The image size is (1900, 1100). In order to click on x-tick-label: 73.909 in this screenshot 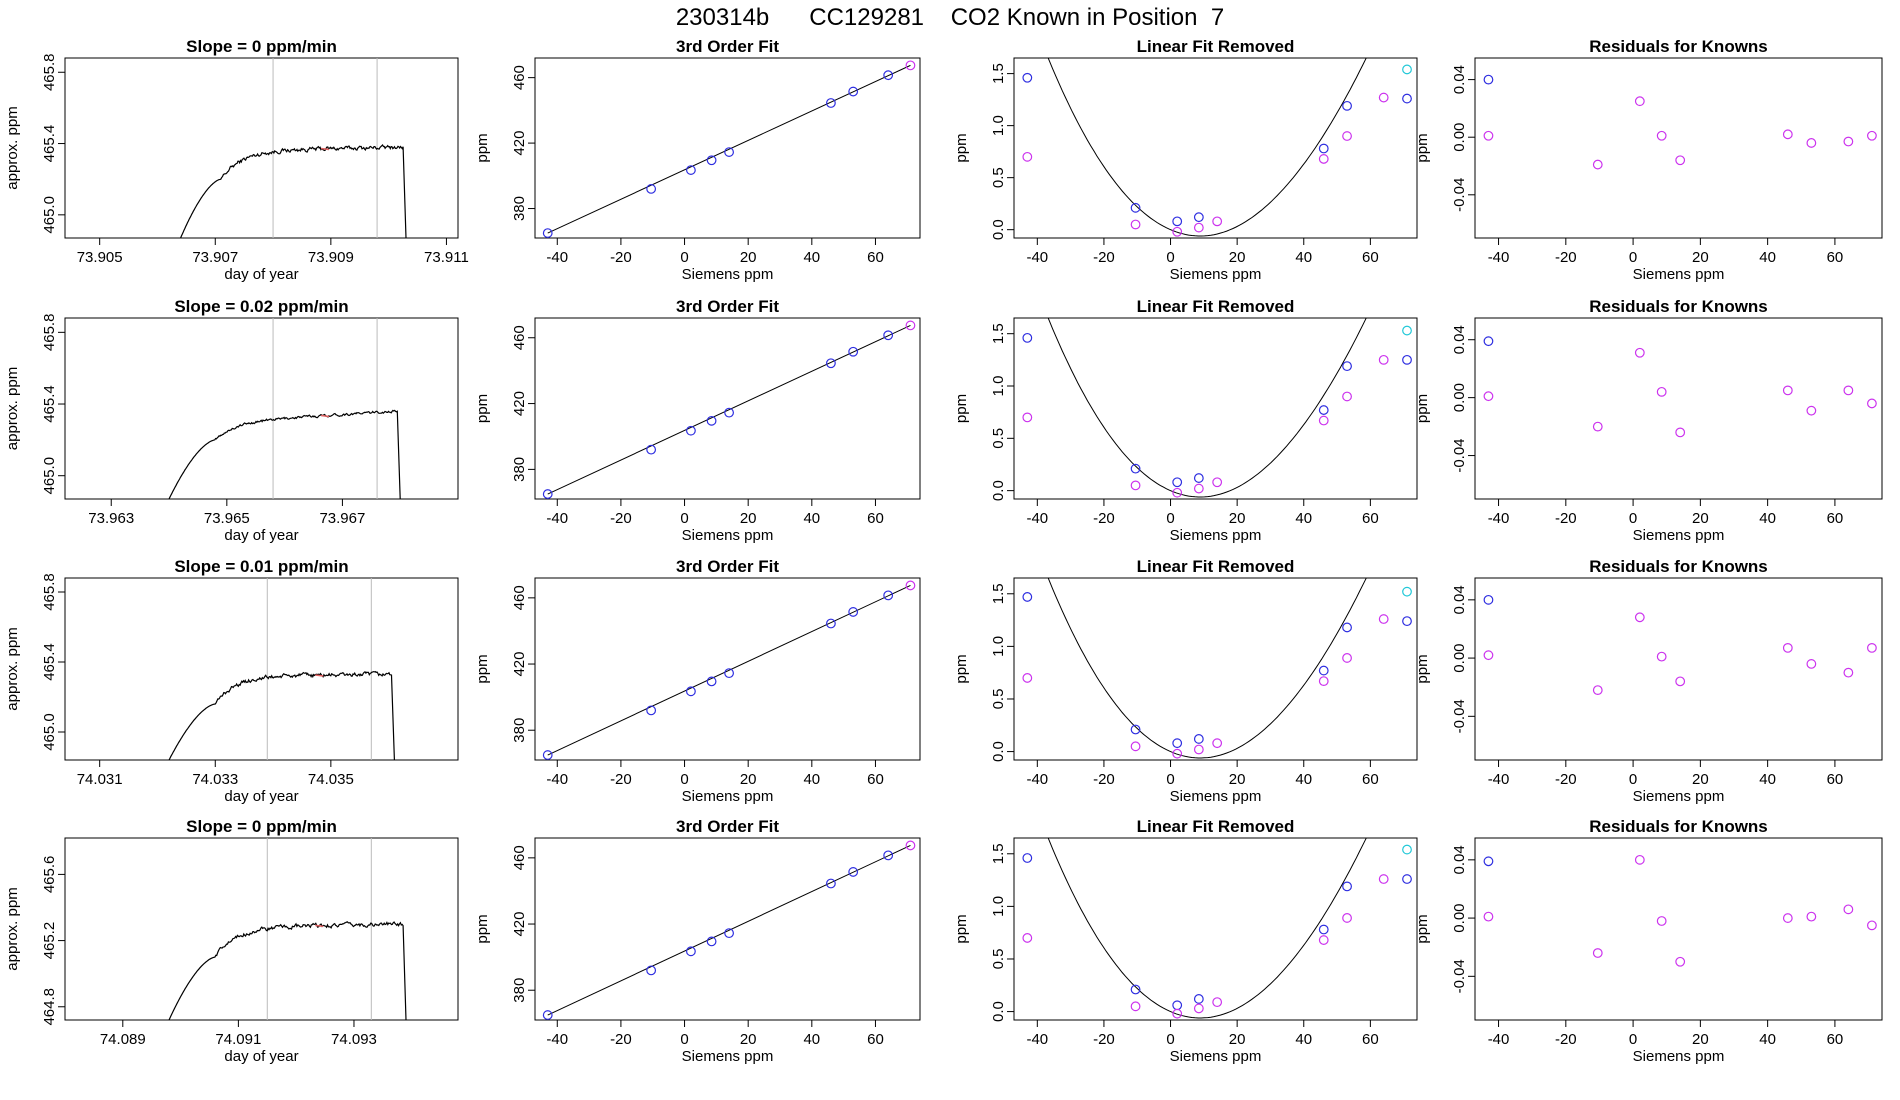, I will do `click(331, 257)`.